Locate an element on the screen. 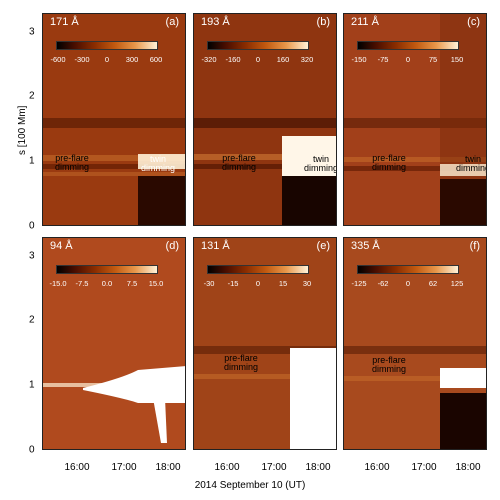 This screenshot has height=500, width=500. wavelength-label: 94 Å is located at coordinates (61, 246).